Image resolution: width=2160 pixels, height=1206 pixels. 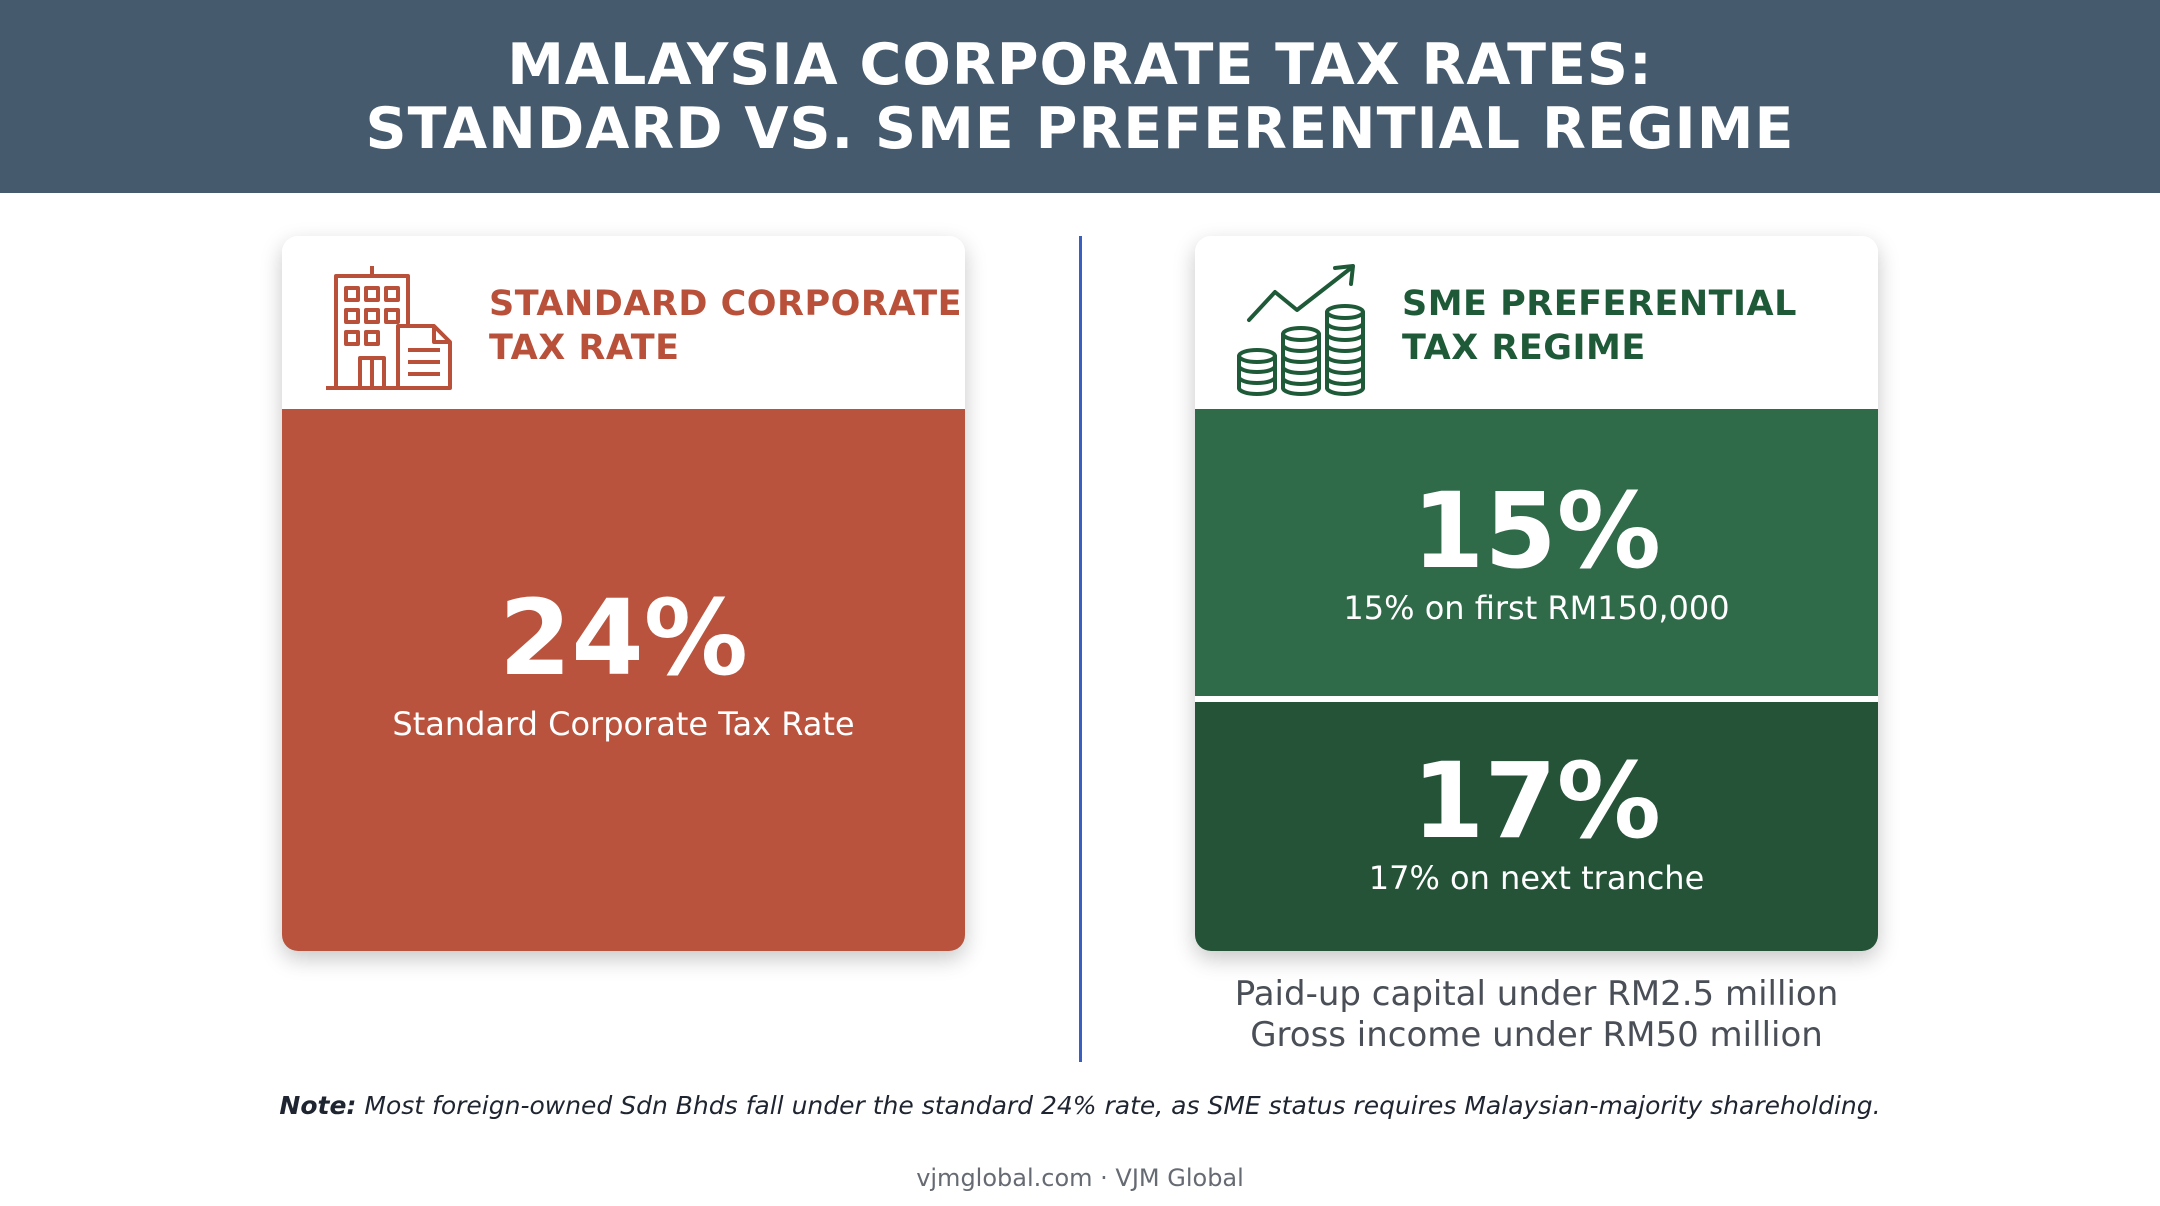 I want to click on standard-rate-panel: 24% Standard Corporate Tax Rate, so click(x=623, y=680).